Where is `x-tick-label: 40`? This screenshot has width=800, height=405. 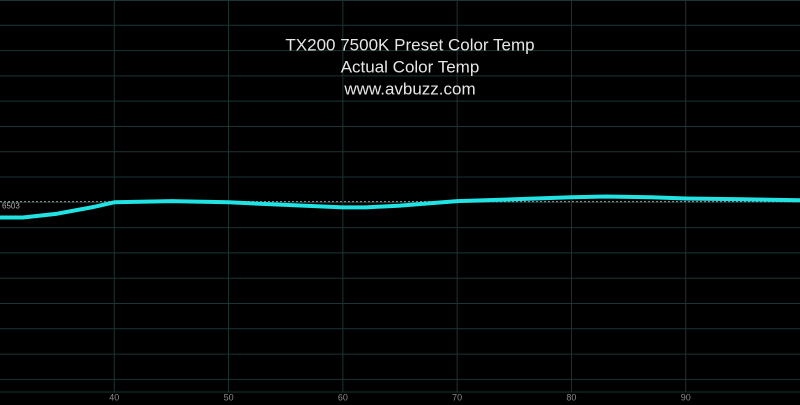
x-tick-label: 40 is located at coordinates (114, 397).